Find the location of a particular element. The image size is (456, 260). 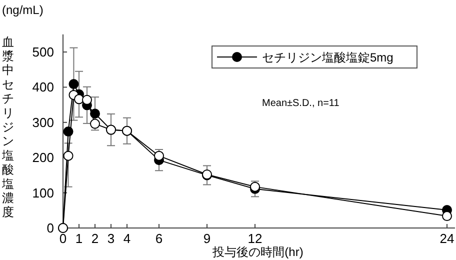

x-tick-label: 2 is located at coordinates (95, 238).